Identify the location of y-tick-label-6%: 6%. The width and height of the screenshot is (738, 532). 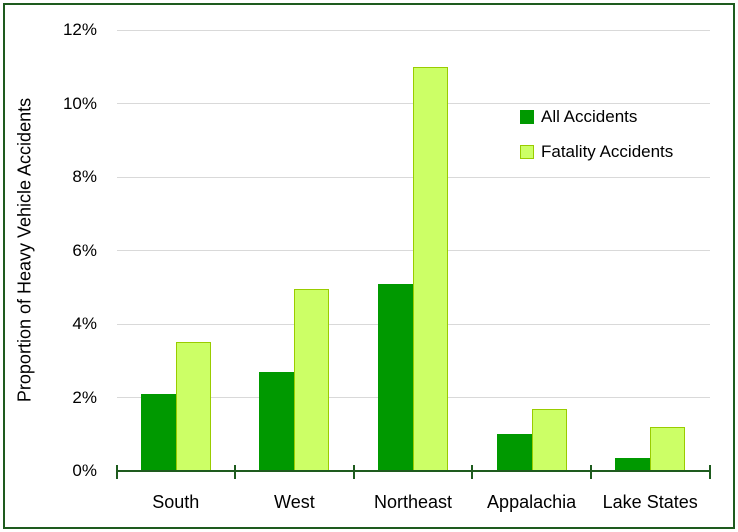
(84, 250).